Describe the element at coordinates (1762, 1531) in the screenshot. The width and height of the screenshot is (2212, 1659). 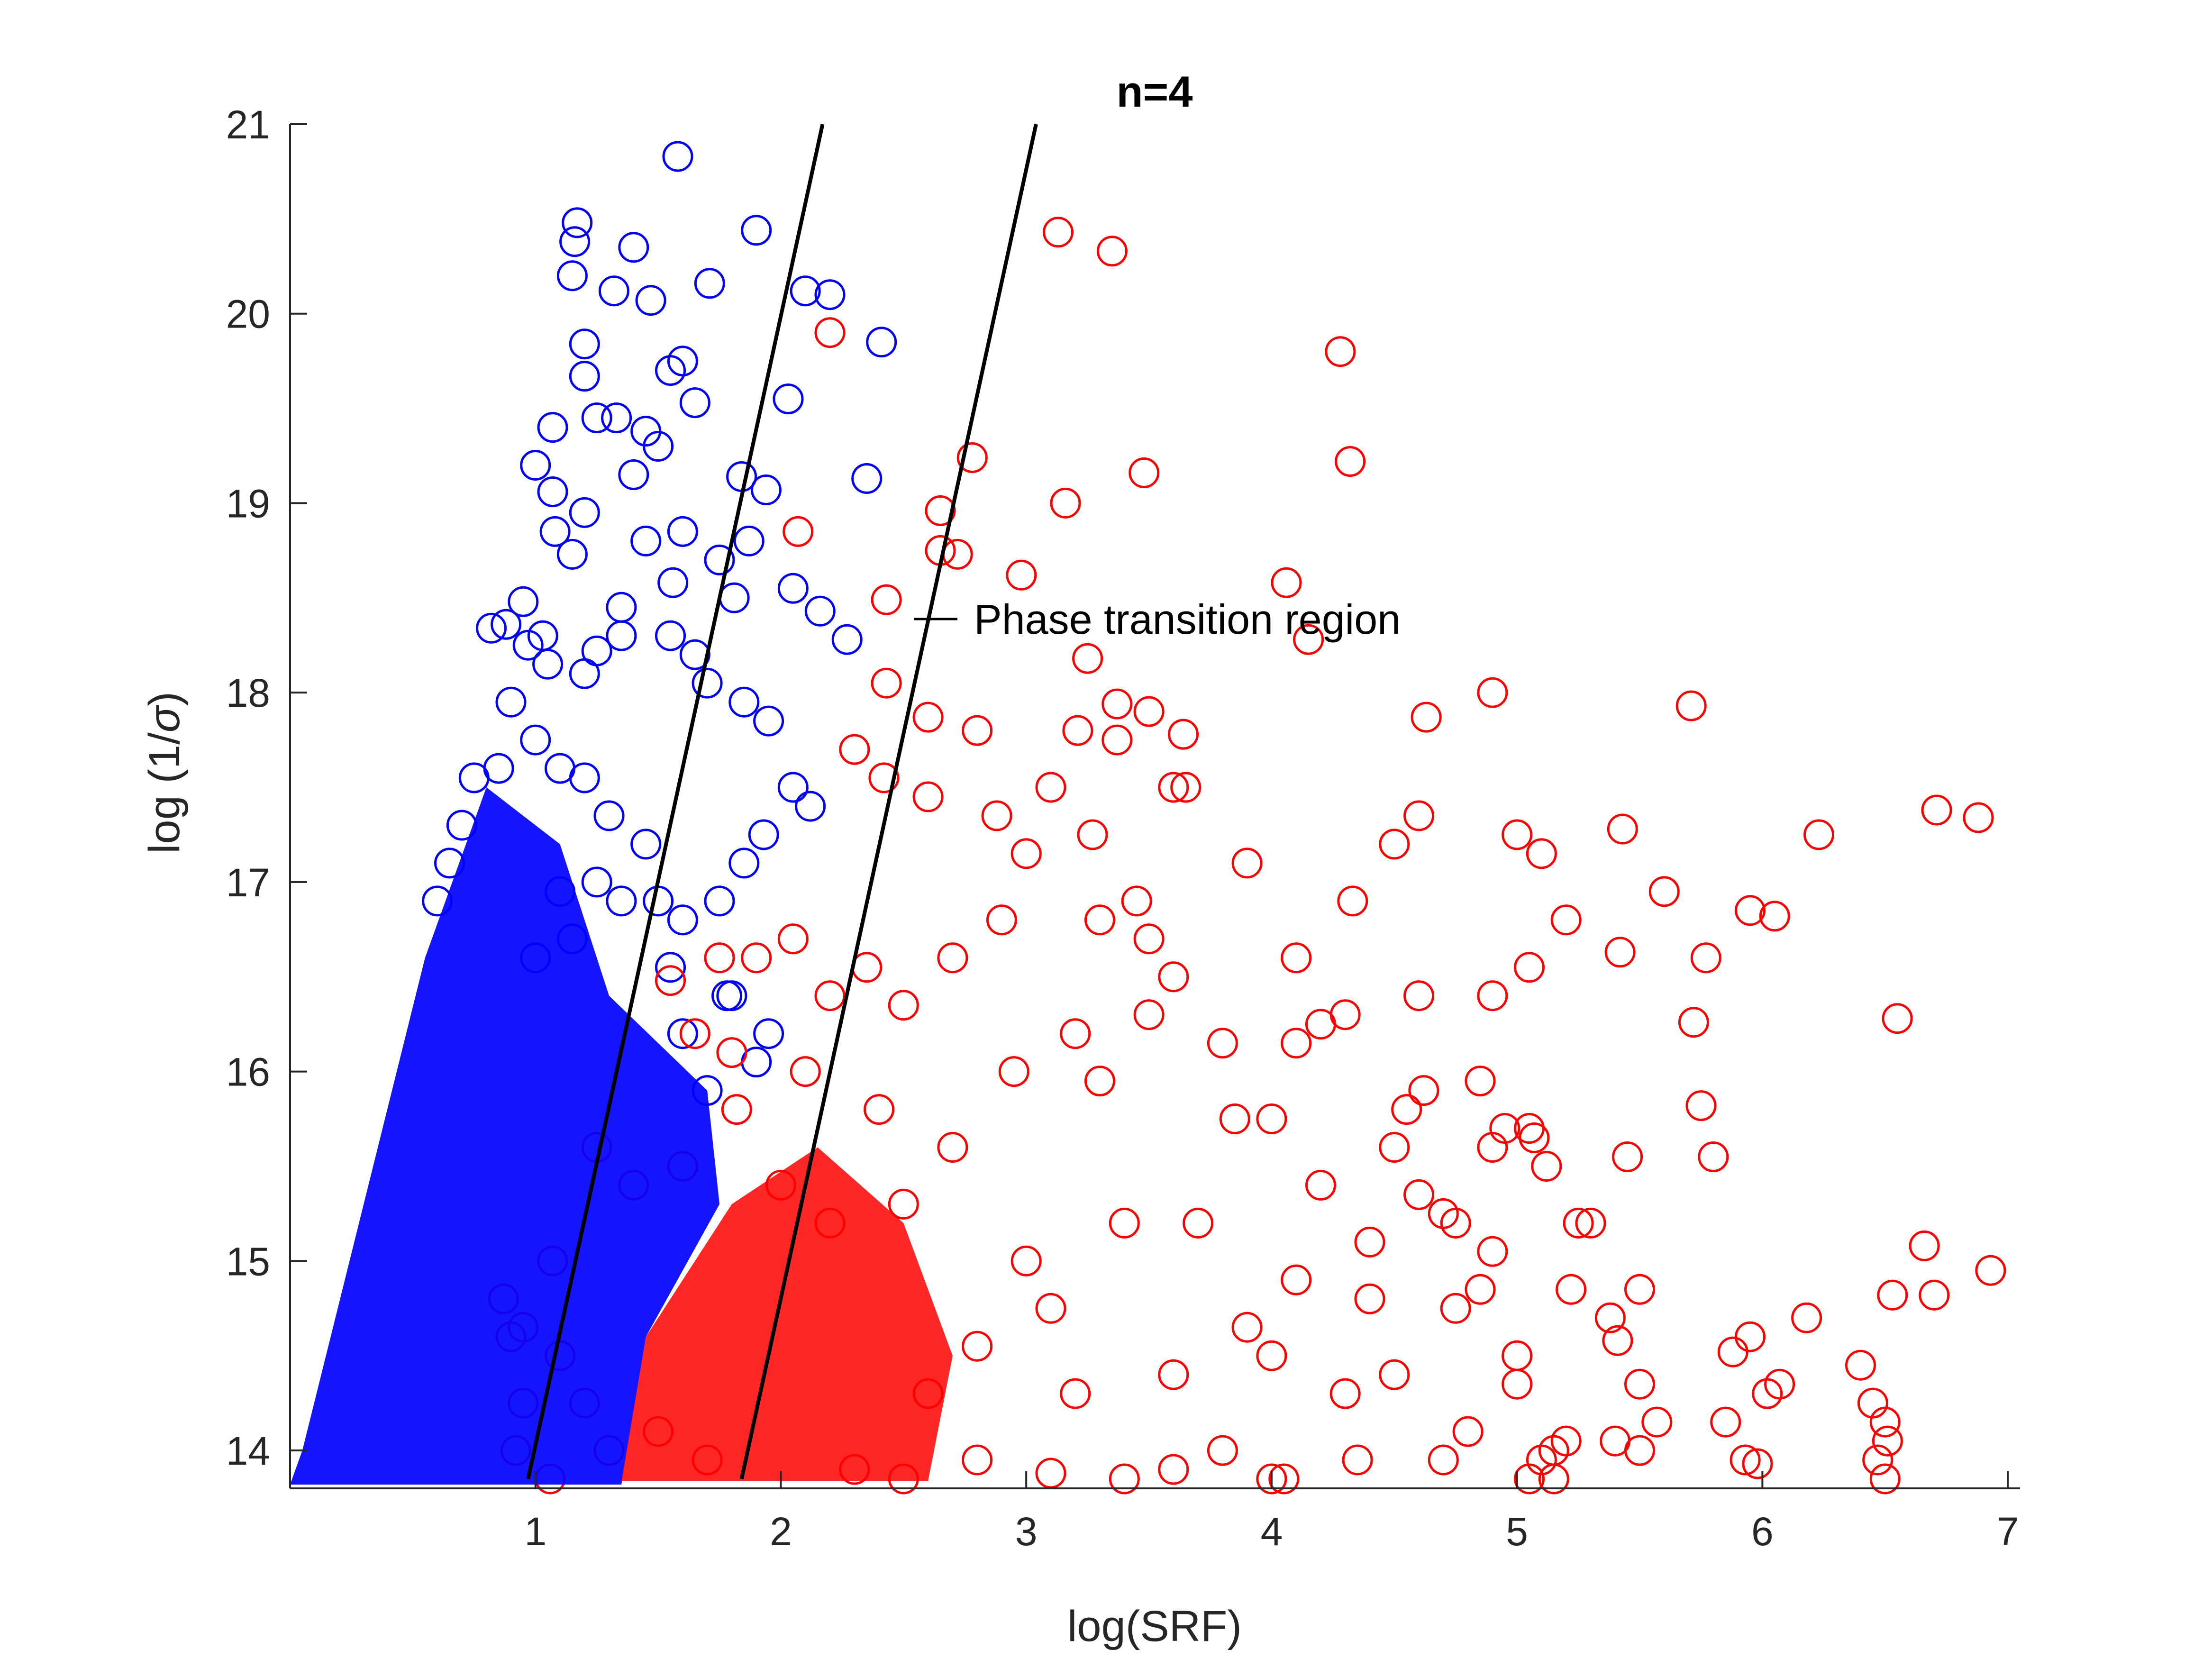
I see `x-tick-label: 6` at that location.